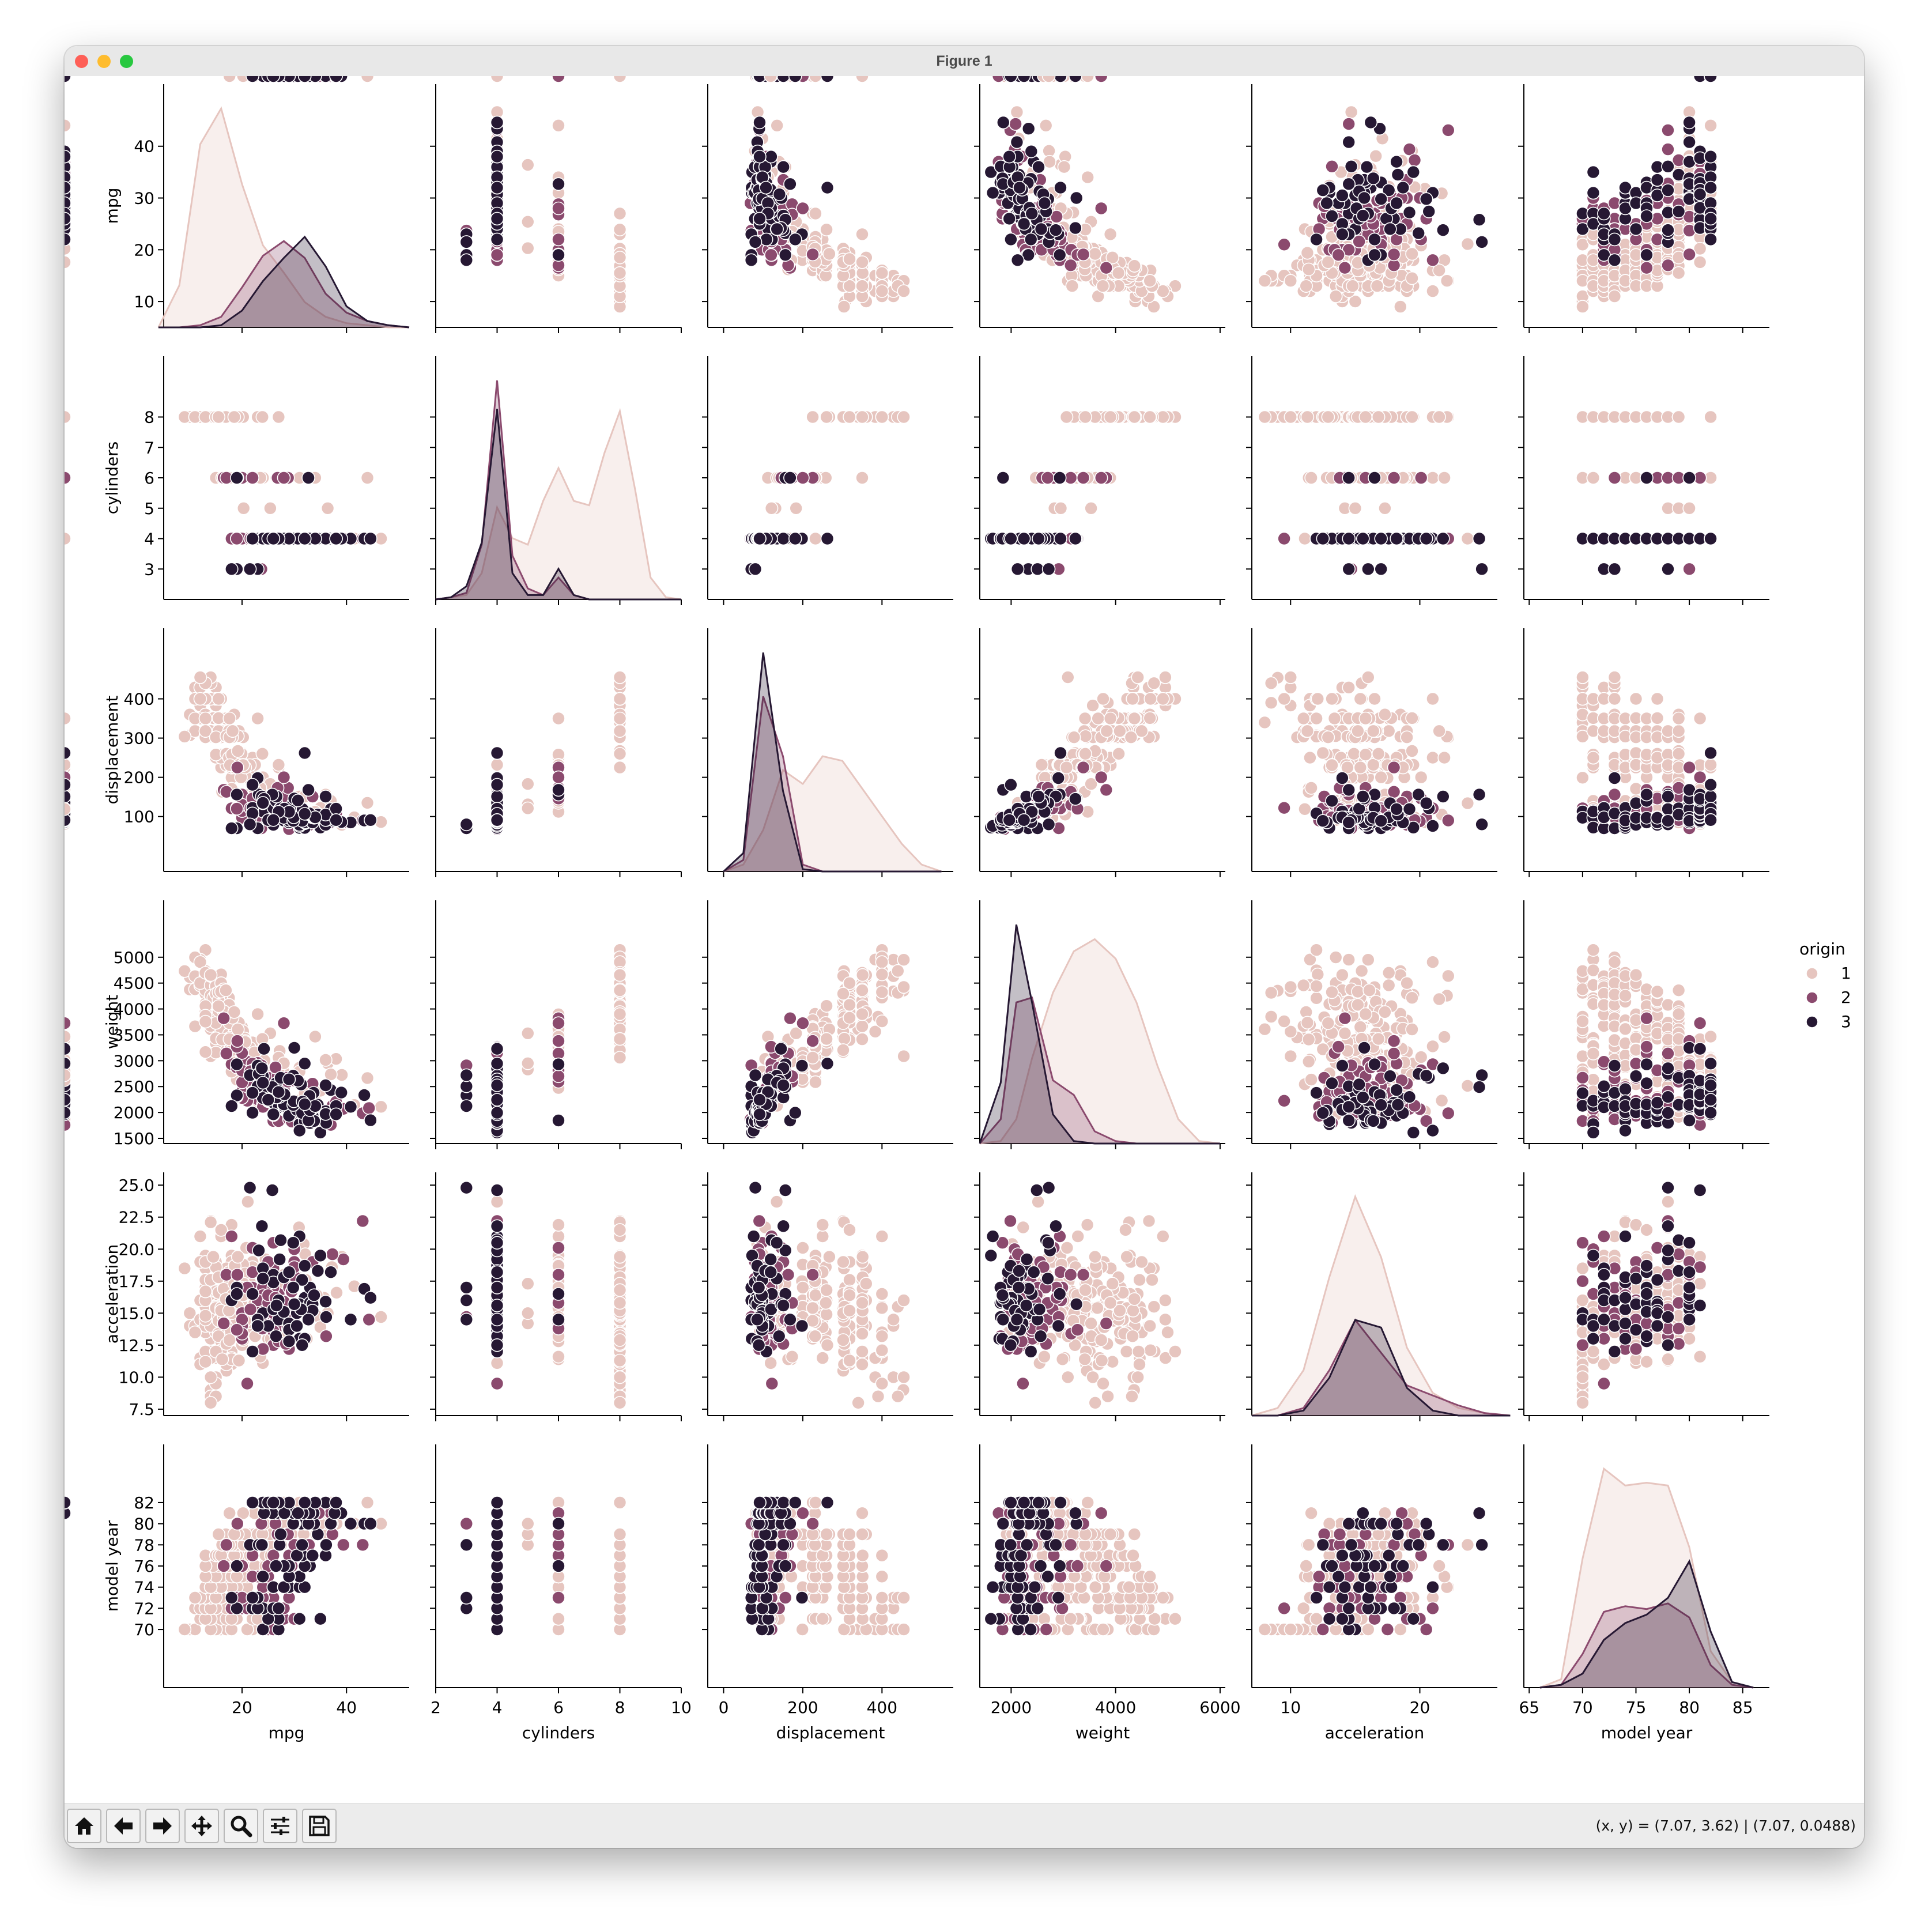 This screenshot has width=1925, height=1932. I want to click on y-tick-label: 100, so click(139, 817).